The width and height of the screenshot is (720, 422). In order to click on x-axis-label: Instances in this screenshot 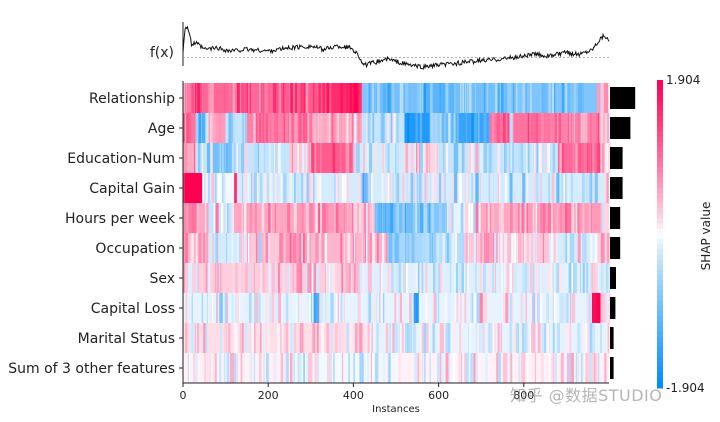, I will do `click(396, 409)`.